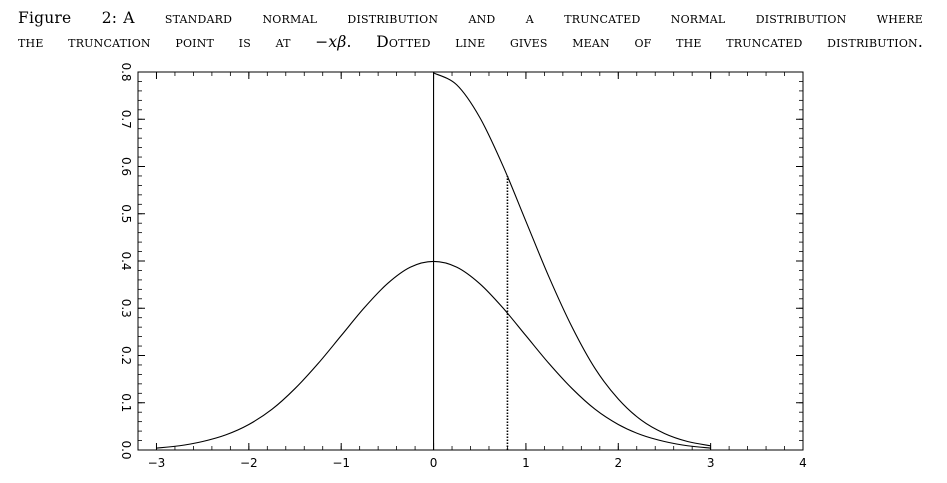 The width and height of the screenshot is (947, 483). Describe the element at coordinates (126, 260) in the screenshot. I see `y-tick-label: 0.4` at that location.